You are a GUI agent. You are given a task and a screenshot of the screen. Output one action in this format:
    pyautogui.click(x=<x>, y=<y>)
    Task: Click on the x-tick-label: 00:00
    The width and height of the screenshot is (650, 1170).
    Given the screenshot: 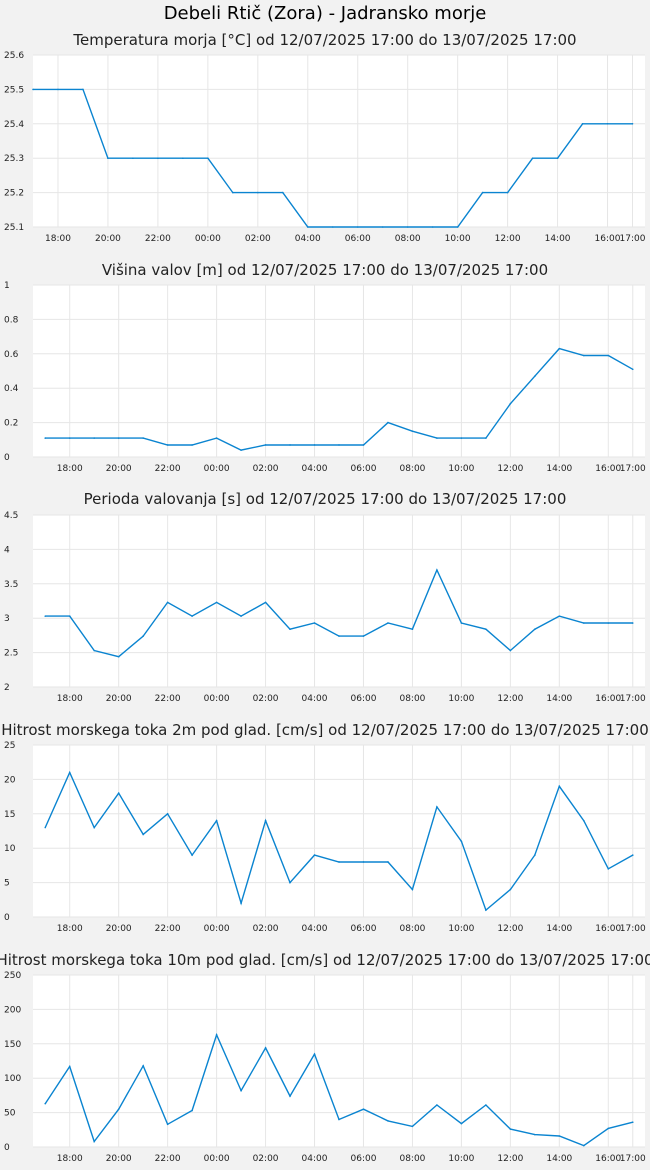 What is the action you would take?
    pyautogui.click(x=217, y=929)
    